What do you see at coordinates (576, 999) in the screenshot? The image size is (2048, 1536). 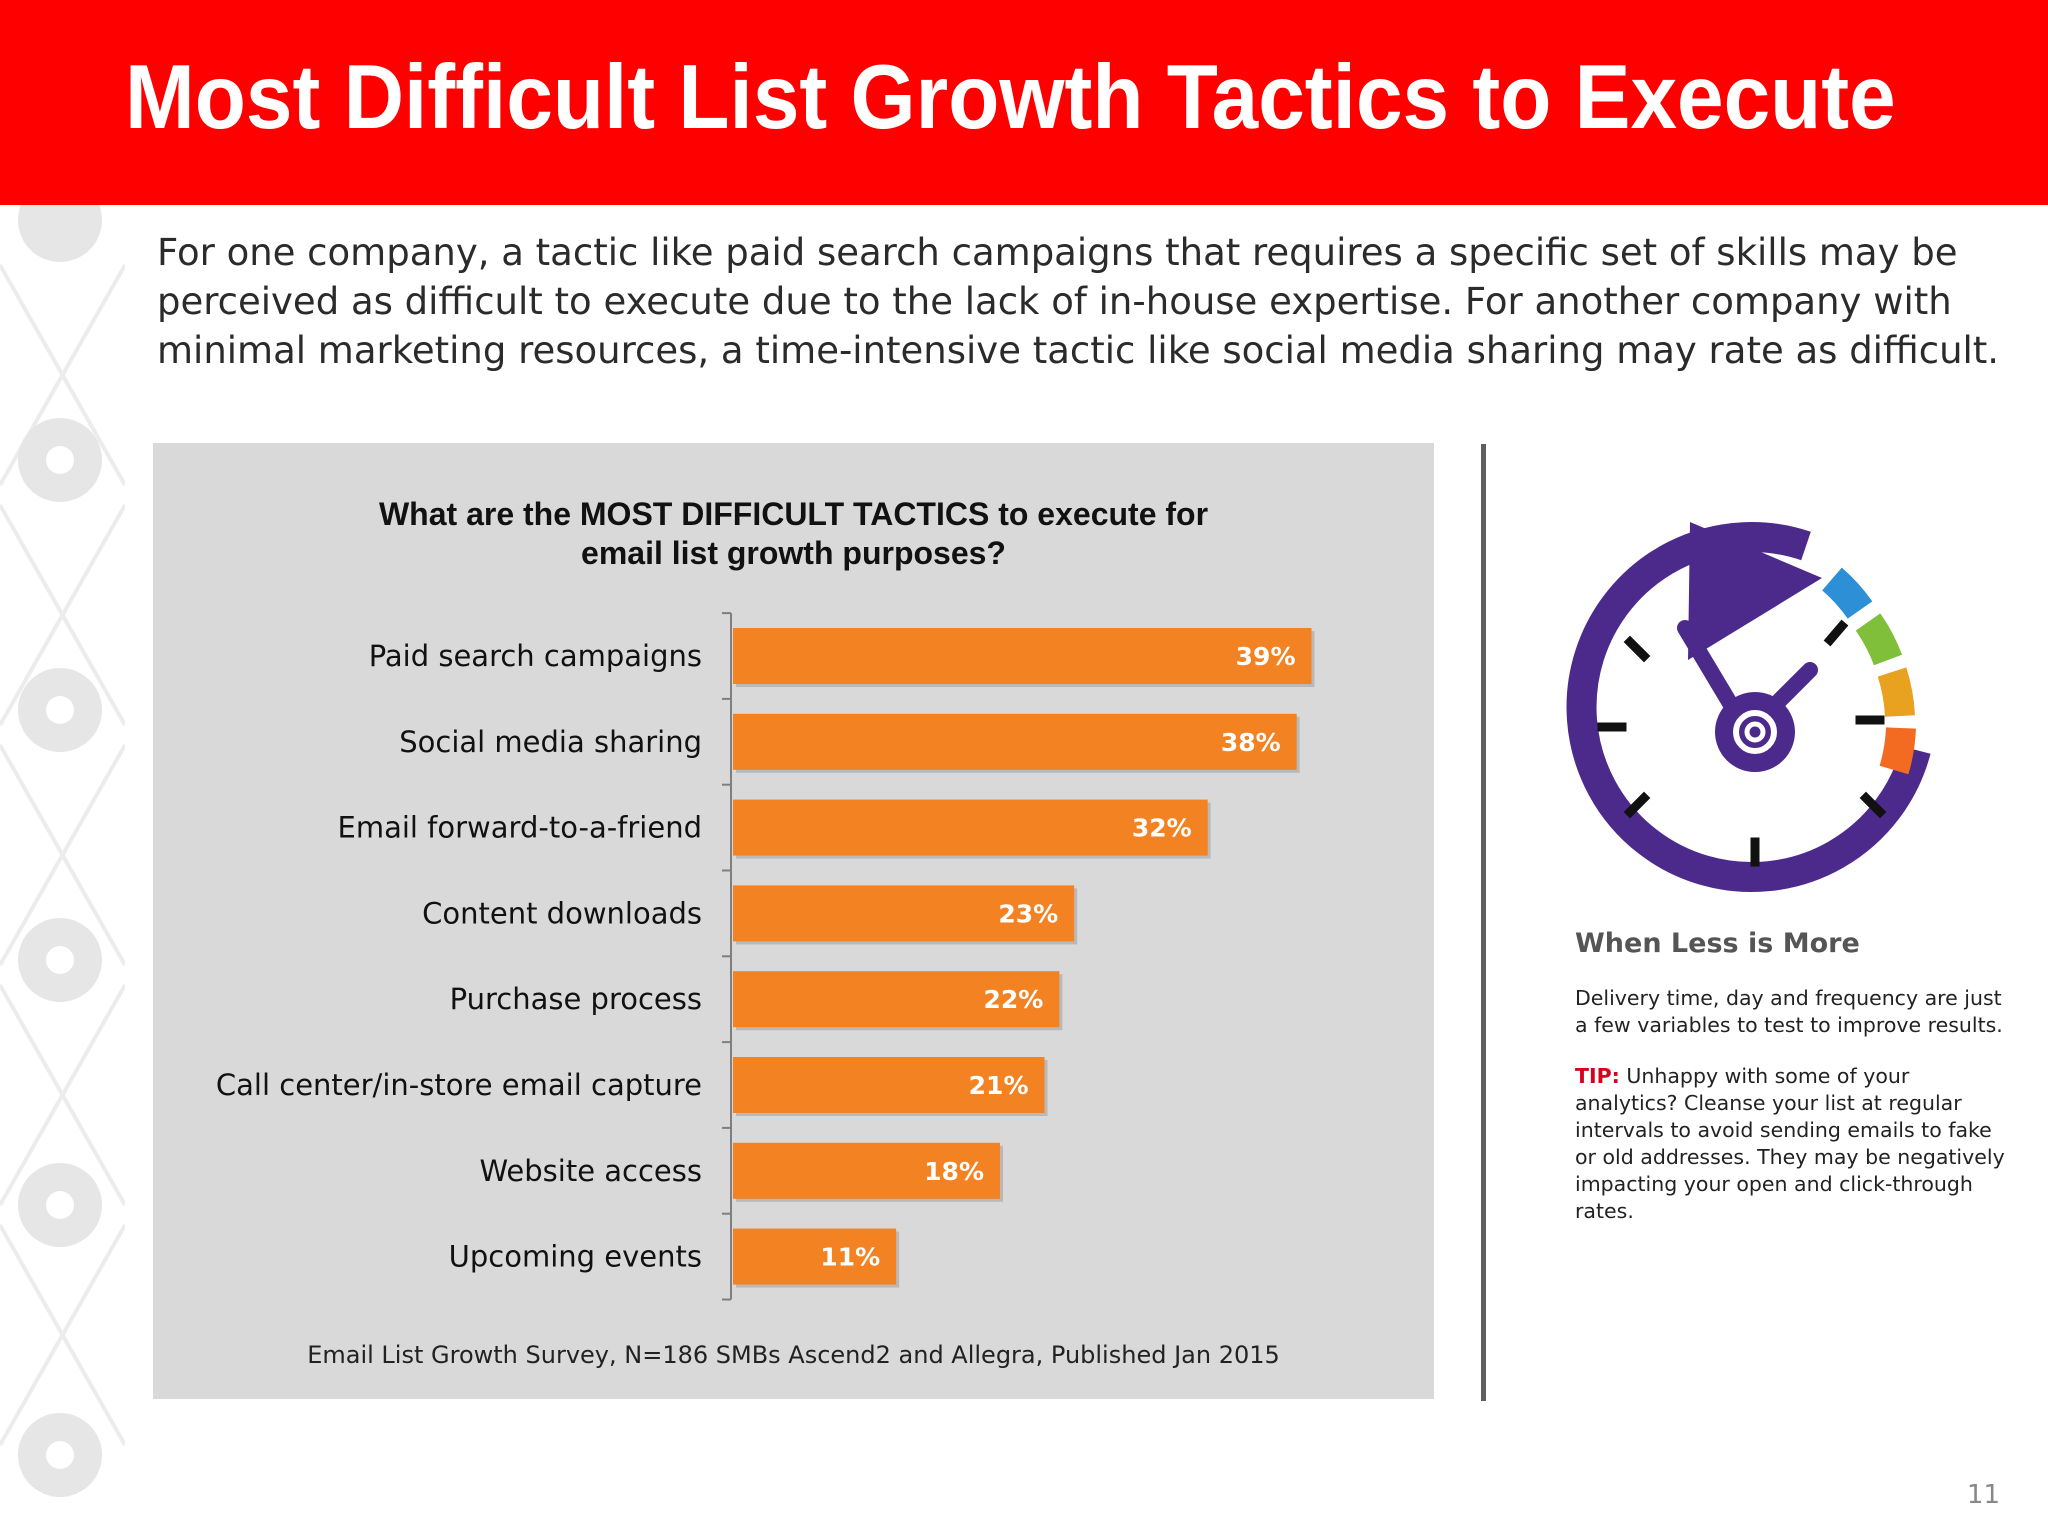 I see `category-label: Purchase process` at bounding box center [576, 999].